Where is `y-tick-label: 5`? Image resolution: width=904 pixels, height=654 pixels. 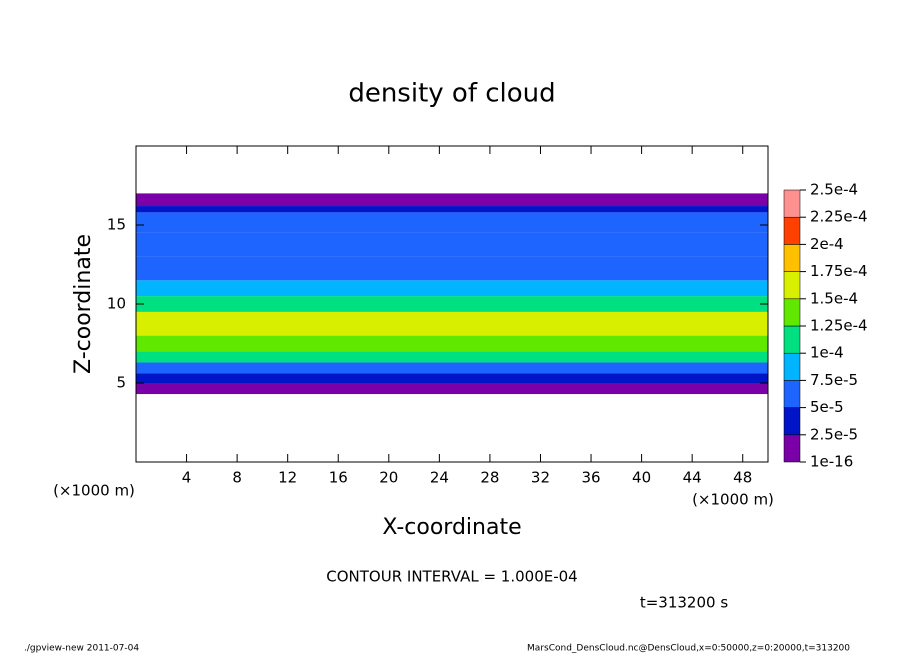 y-tick-label: 5 is located at coordinates (121, 383).